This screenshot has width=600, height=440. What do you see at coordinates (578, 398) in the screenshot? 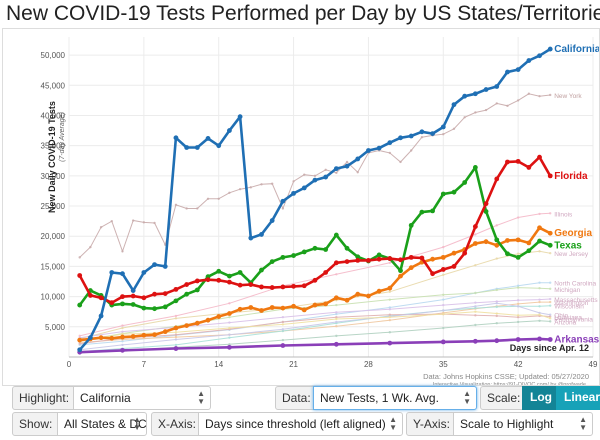
I see `scale-linear-button: Linear` at bounding box center [578, 398].